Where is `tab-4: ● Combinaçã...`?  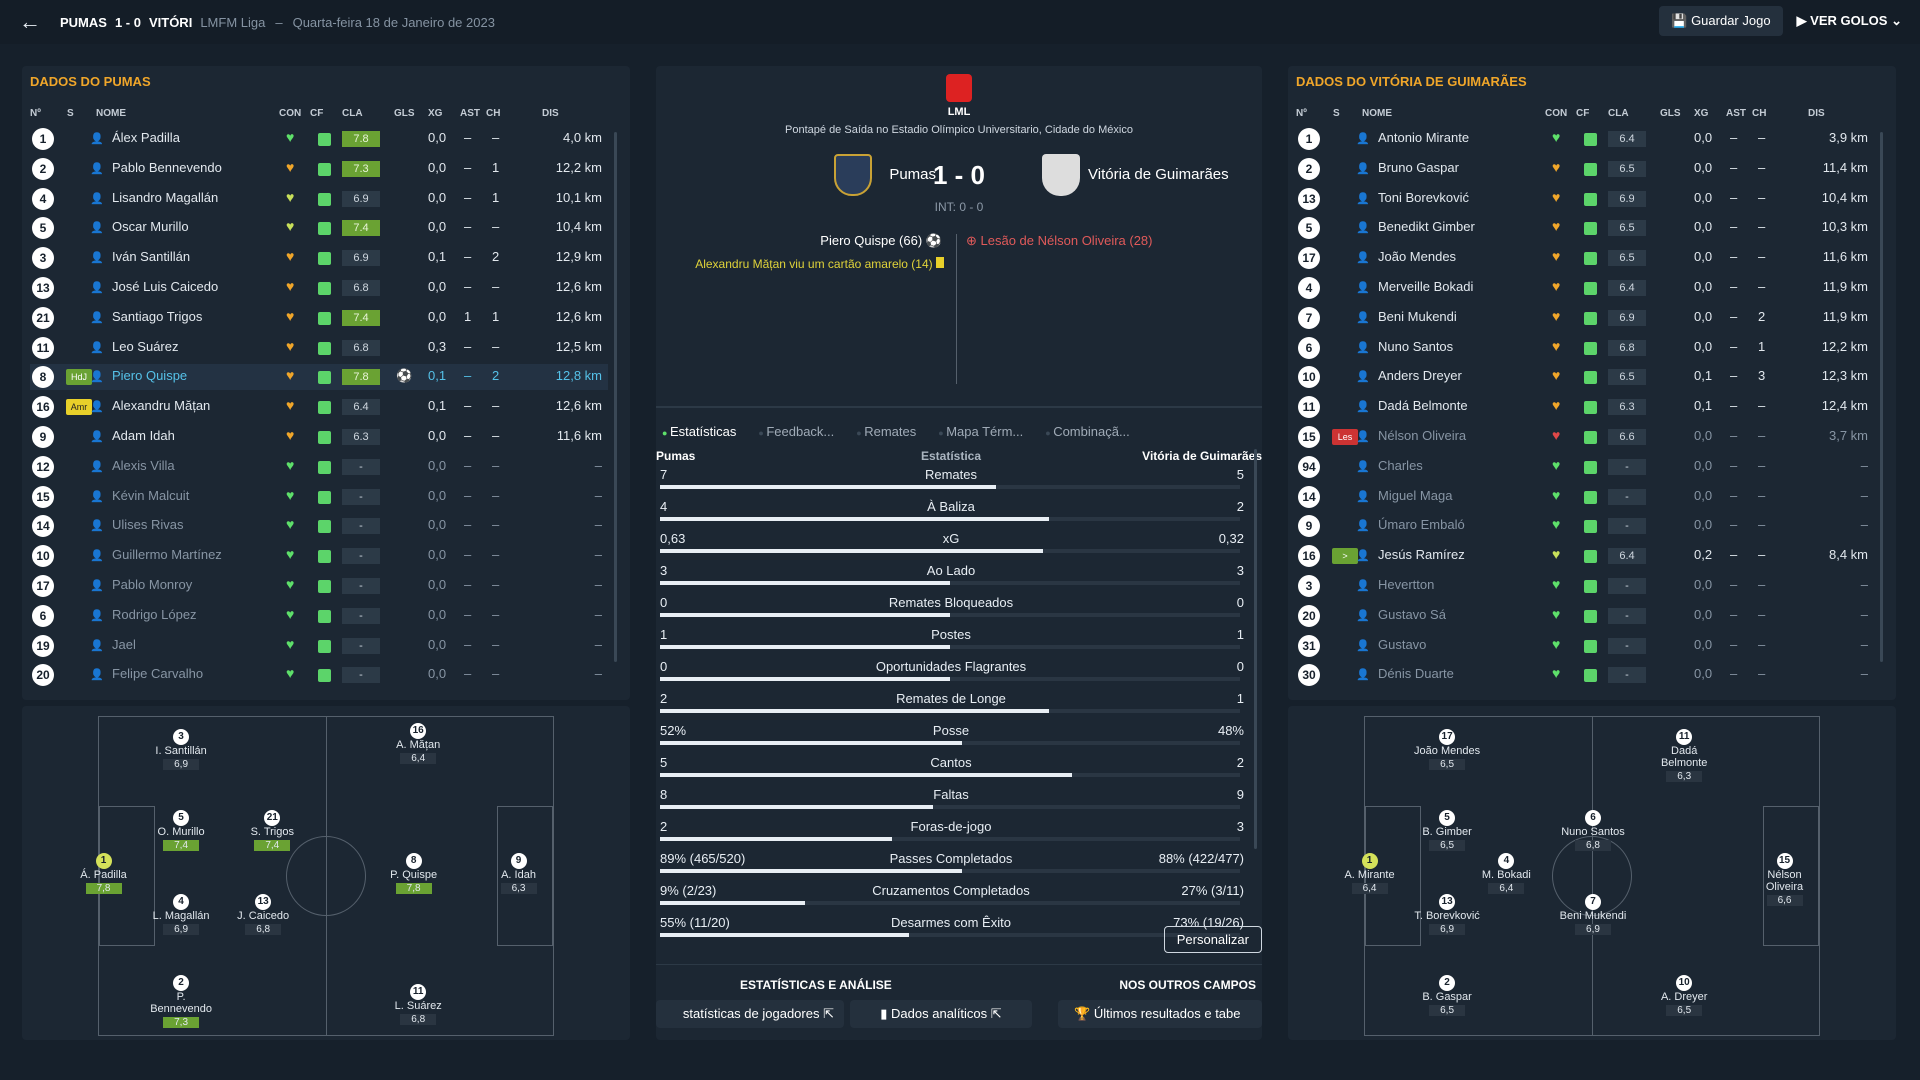 tab-4: ● Combinaçã... is located at coordinates (1087, 431).